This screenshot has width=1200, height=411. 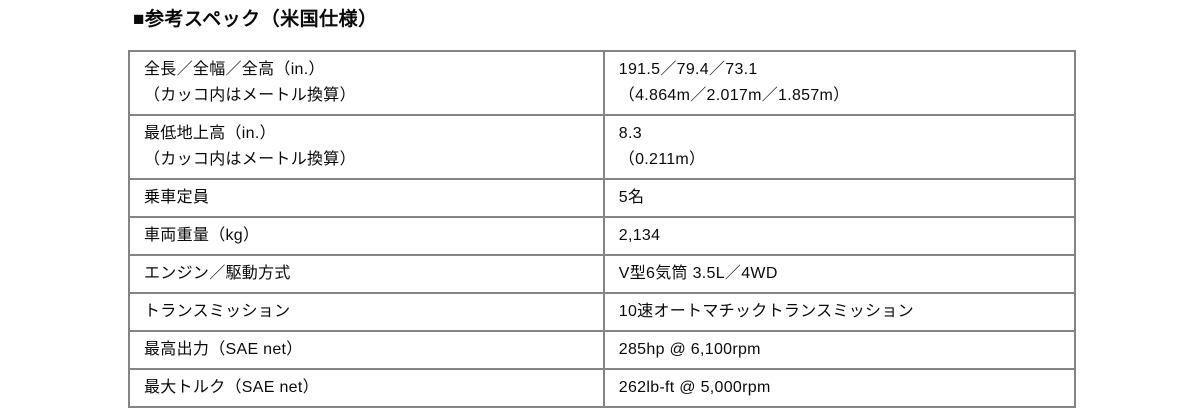 I want to click on spec-value: 191.5／79.4／73.1, so click(x=688, y=69).